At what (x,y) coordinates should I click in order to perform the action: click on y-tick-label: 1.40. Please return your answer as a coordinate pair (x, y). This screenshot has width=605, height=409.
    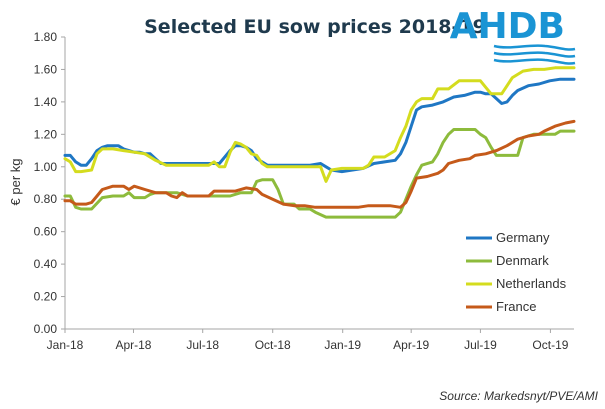
    Looking at the image, I should click on (46, 102).